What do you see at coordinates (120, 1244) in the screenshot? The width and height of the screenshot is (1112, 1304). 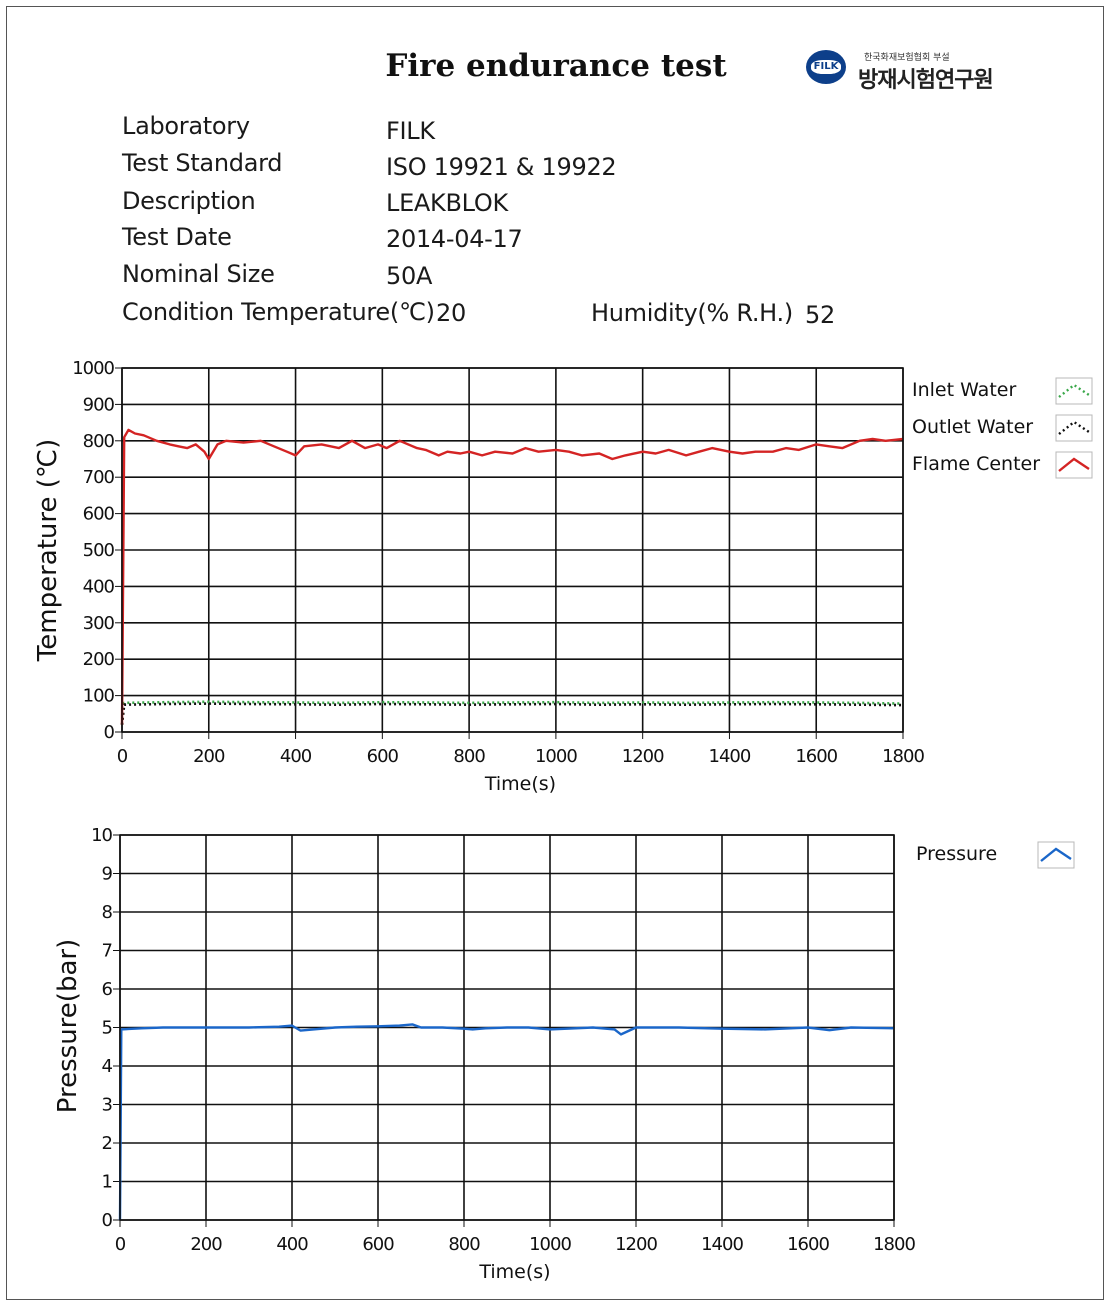 I see `pressure-x-tick-label: 0` at bounding box center [120, 1244].